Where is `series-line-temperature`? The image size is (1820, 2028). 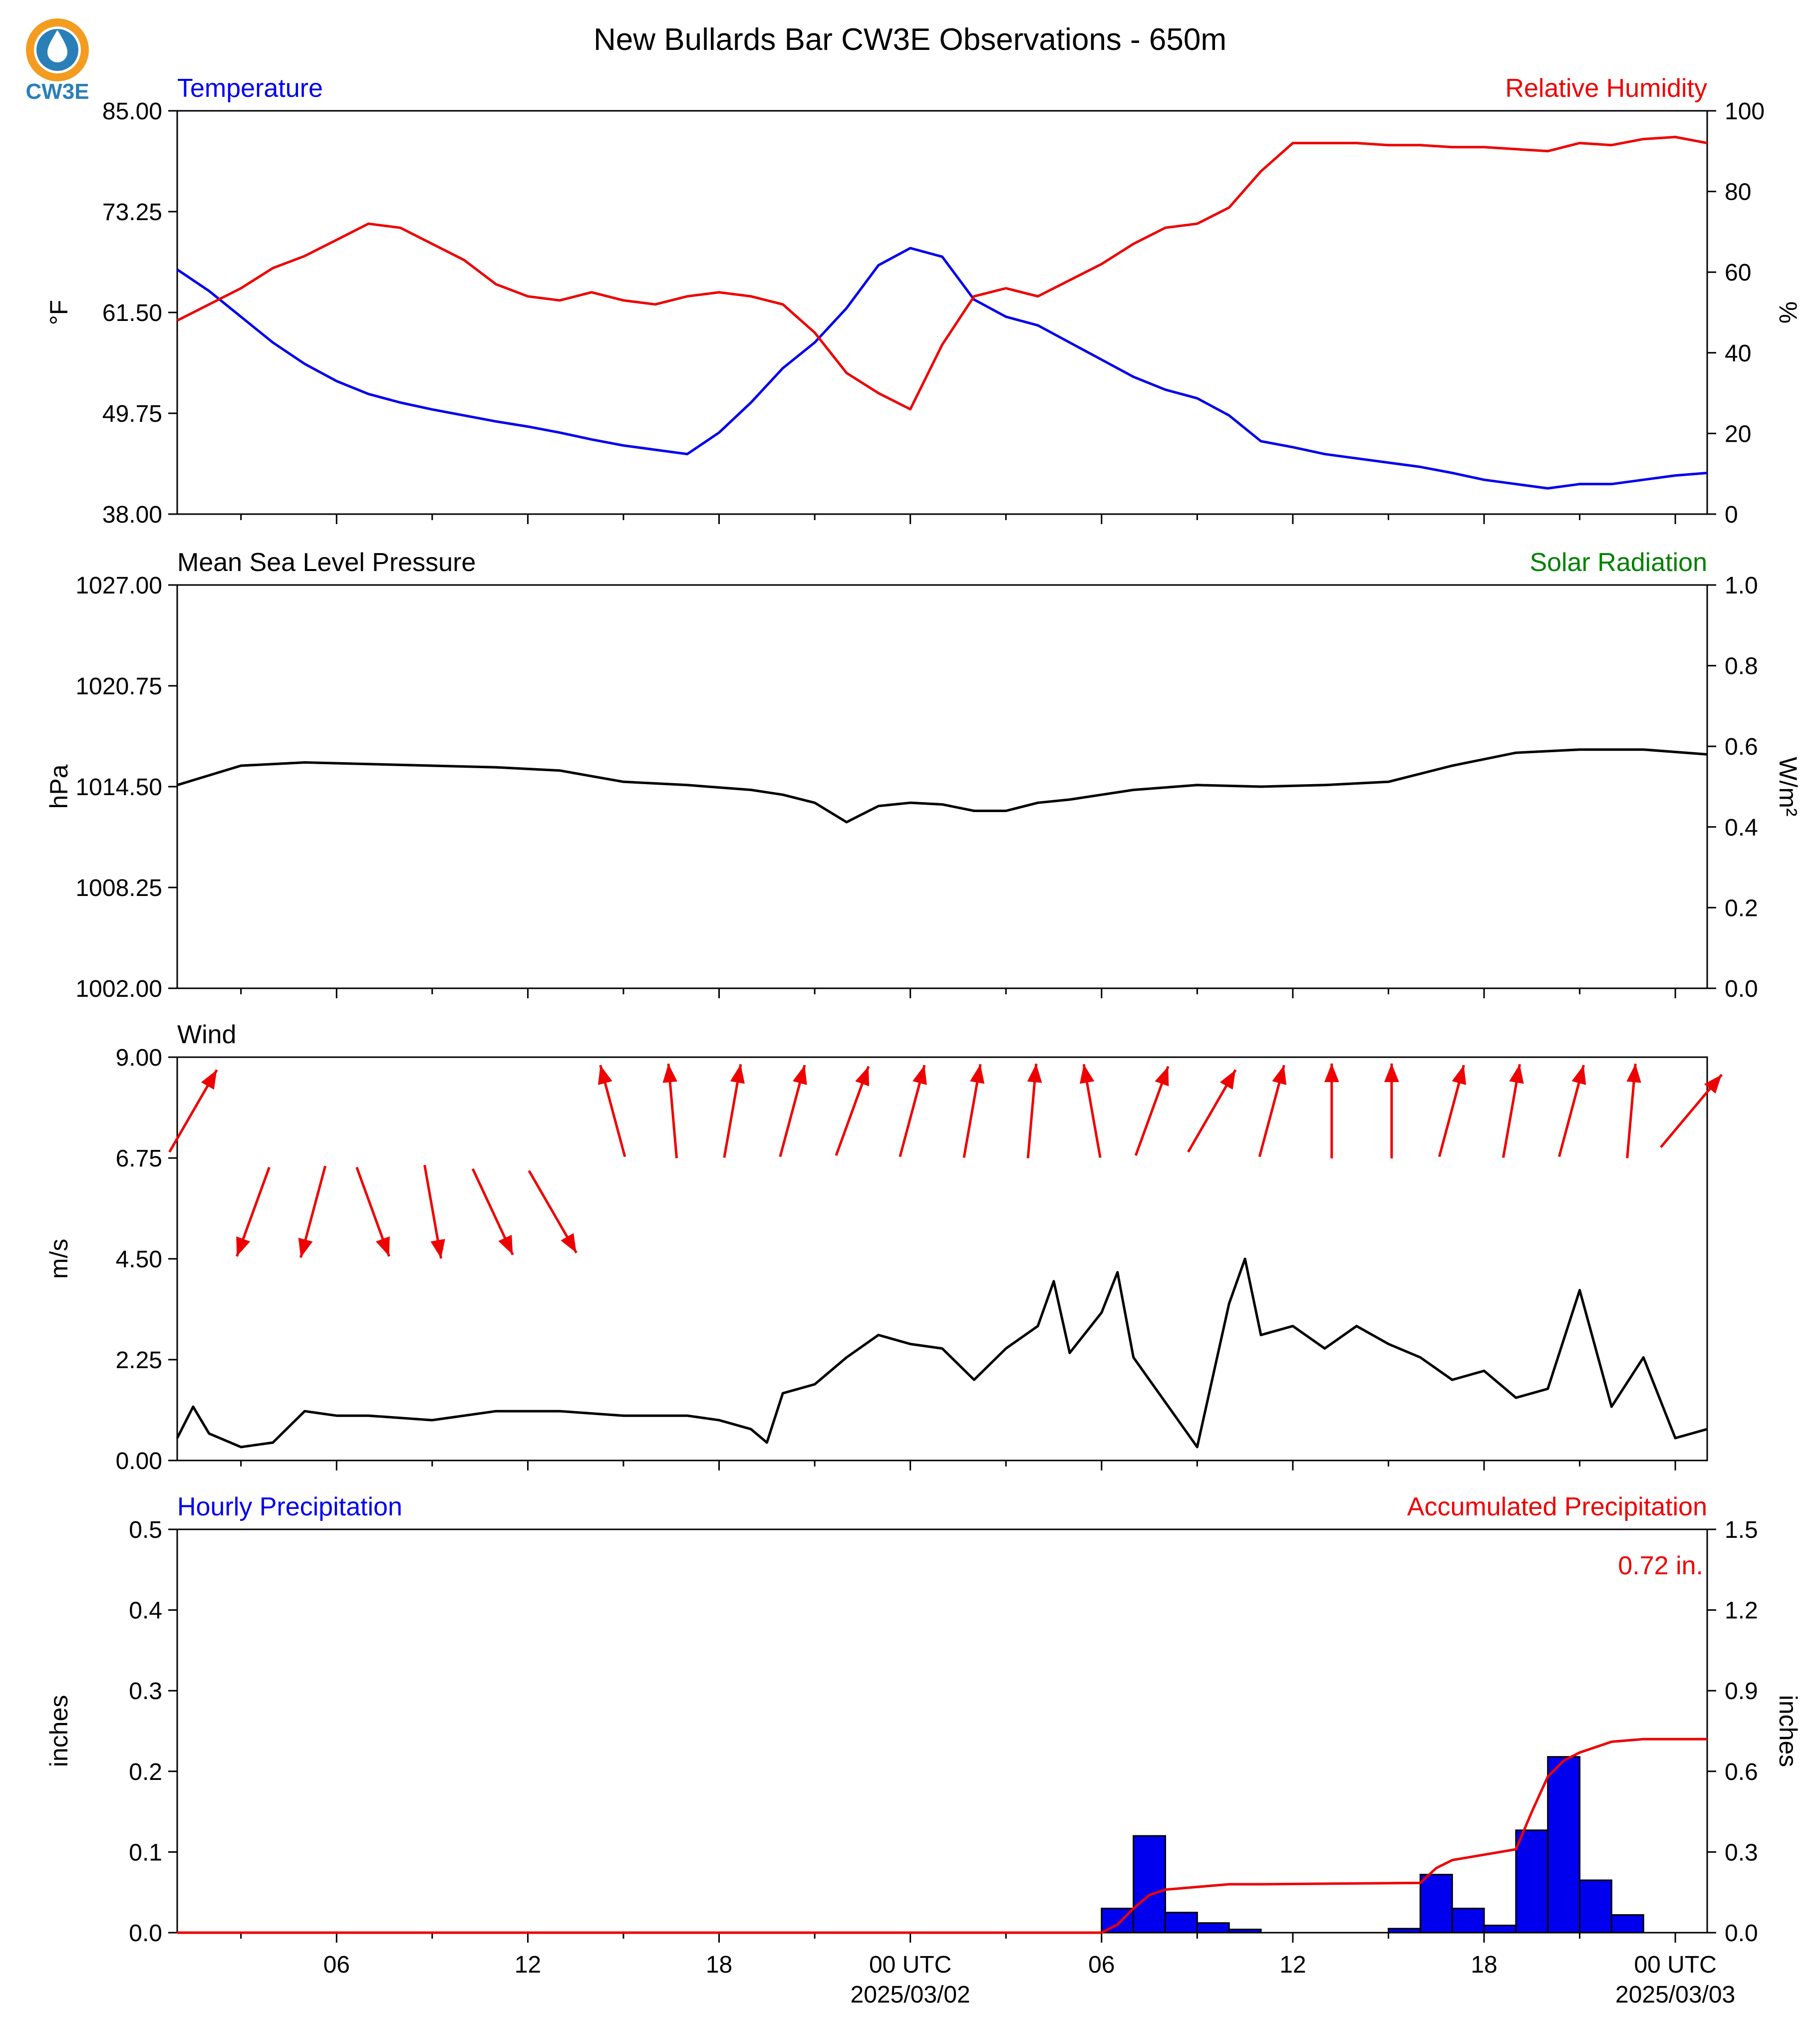
series-line-temperature is located at coordinates (942, 368).